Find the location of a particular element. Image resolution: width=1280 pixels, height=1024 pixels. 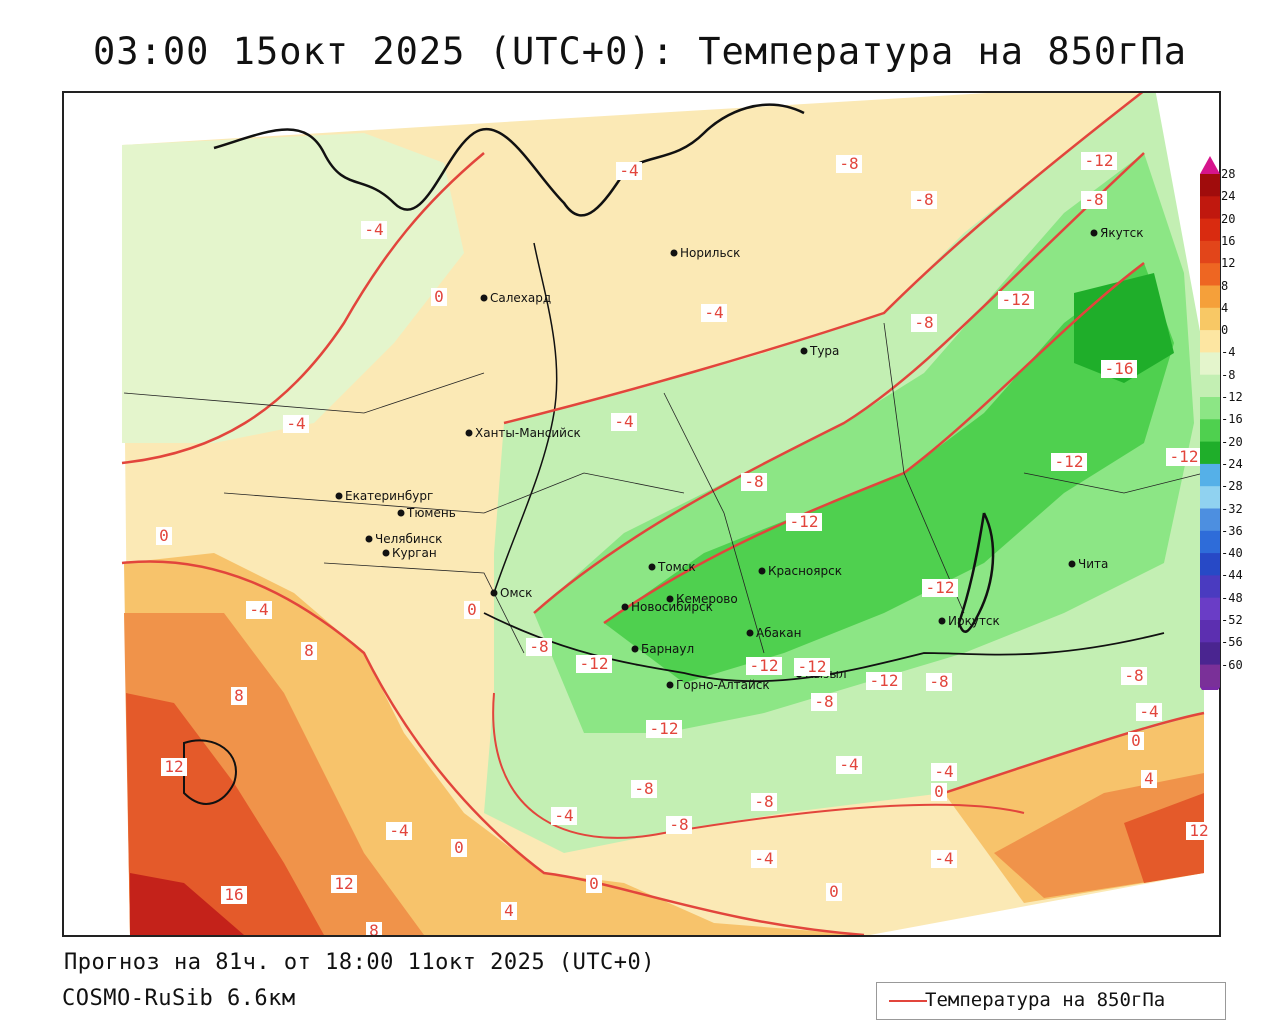

temperature-colorbar is located at coordinates (1210, 429).